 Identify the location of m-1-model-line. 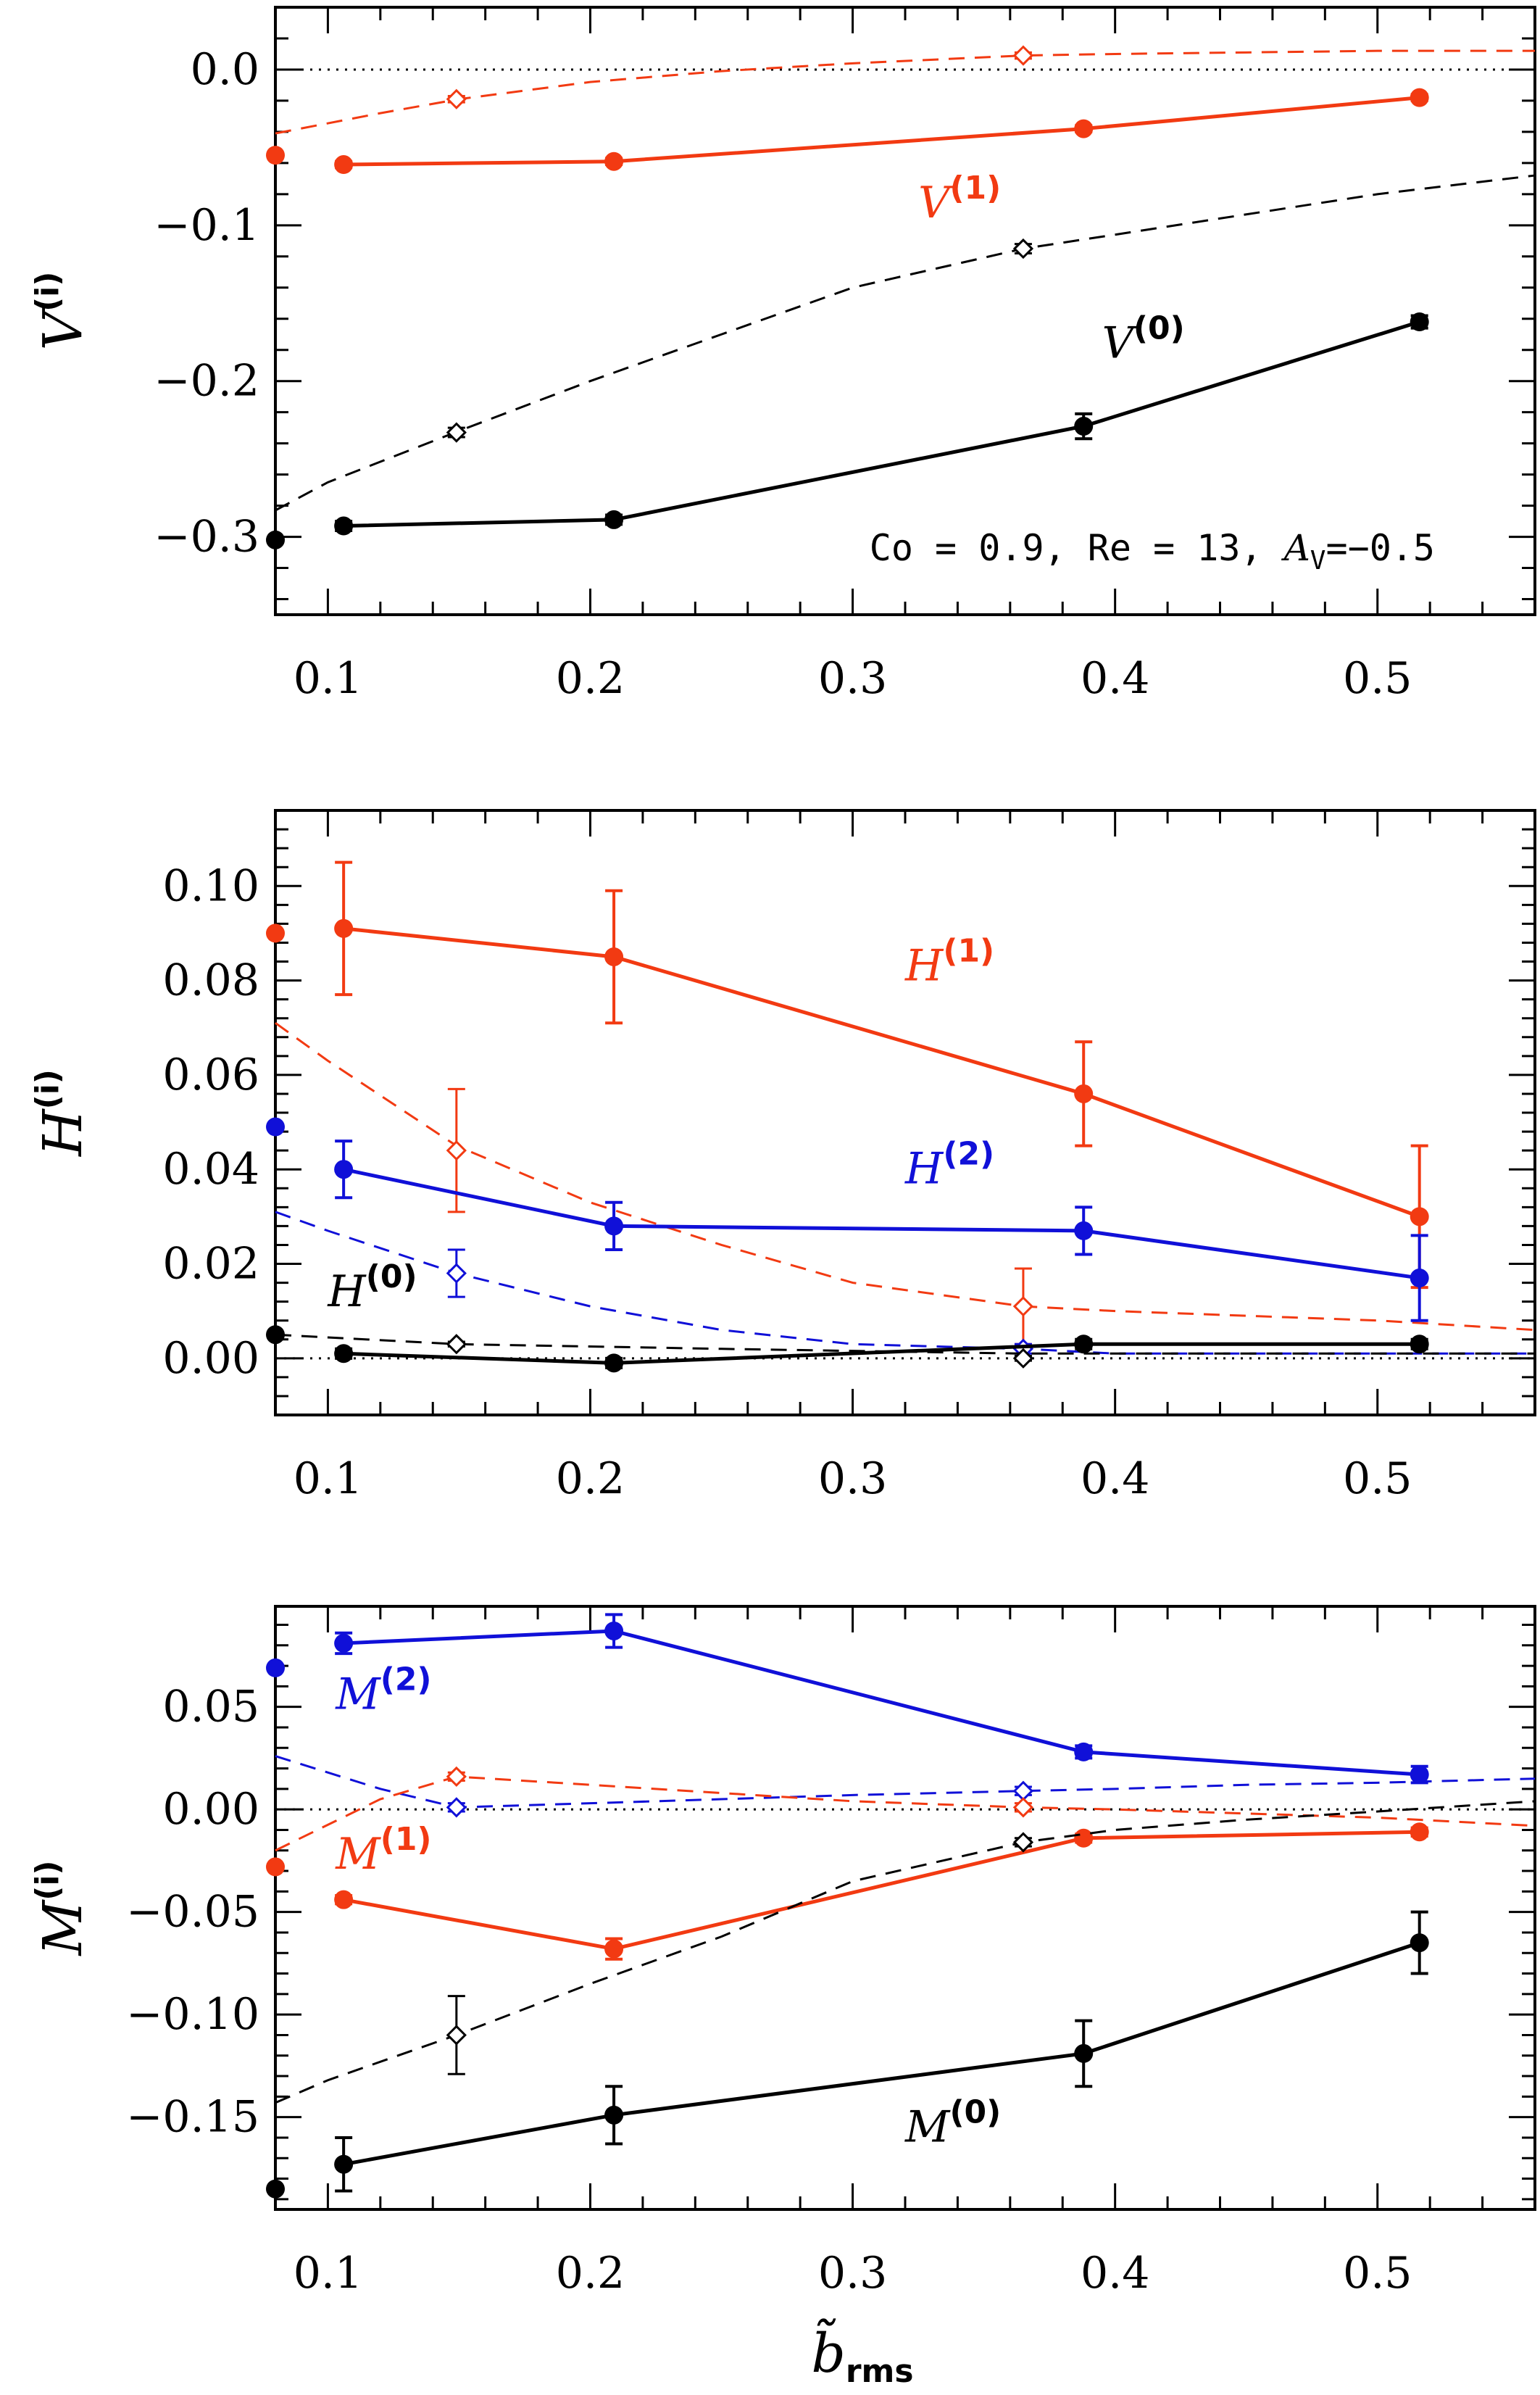
(905, 1813).